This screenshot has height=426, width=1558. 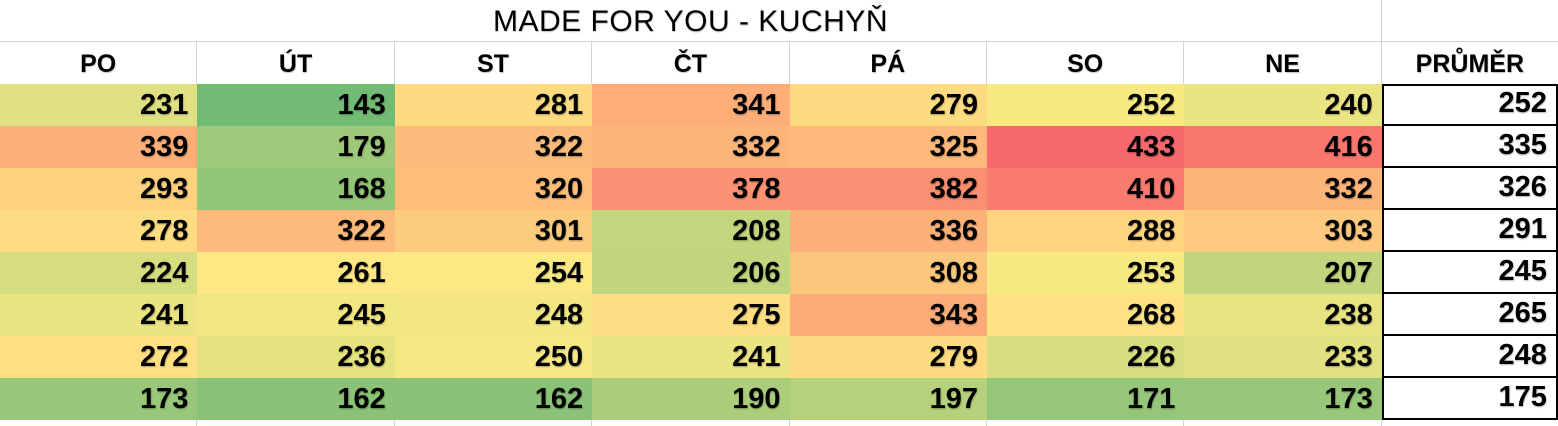 What do you see at coordinates (99, 357) in the screenshot?
I see `data-cell: 272` at bounding box center [99, 357].